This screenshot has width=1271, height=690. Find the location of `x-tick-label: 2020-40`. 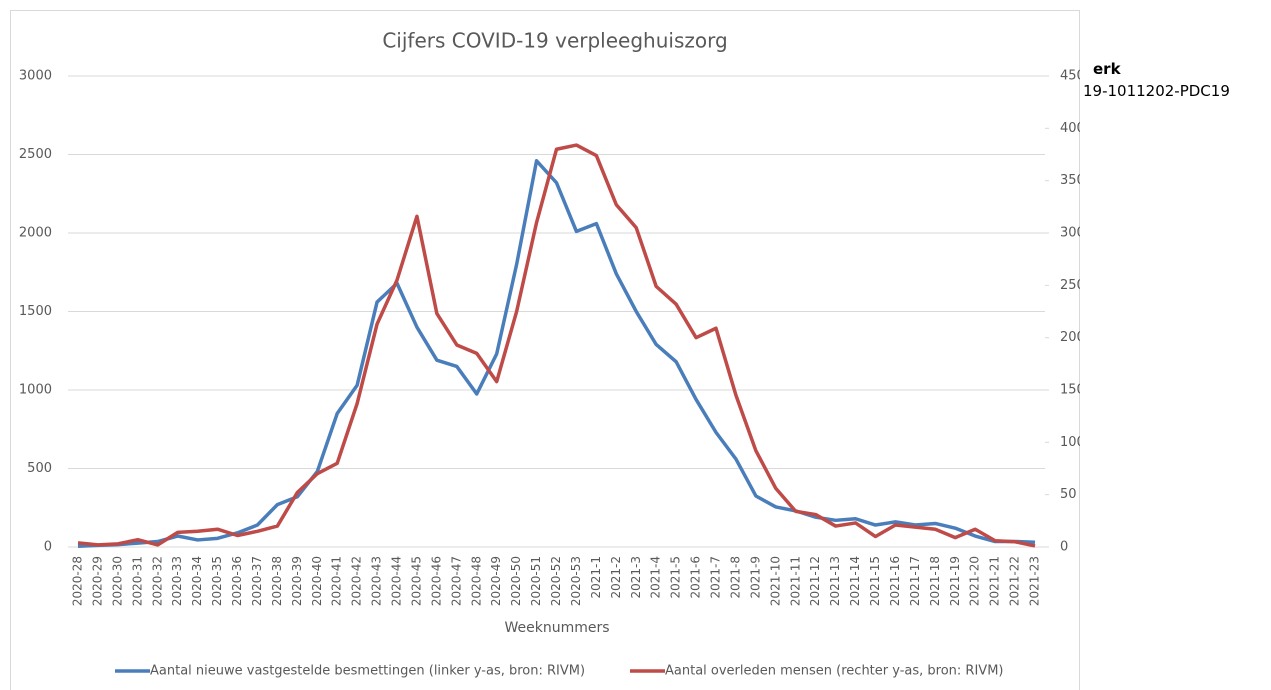

x-tick-label: 2020-40 is located at coordinates (317, 581).